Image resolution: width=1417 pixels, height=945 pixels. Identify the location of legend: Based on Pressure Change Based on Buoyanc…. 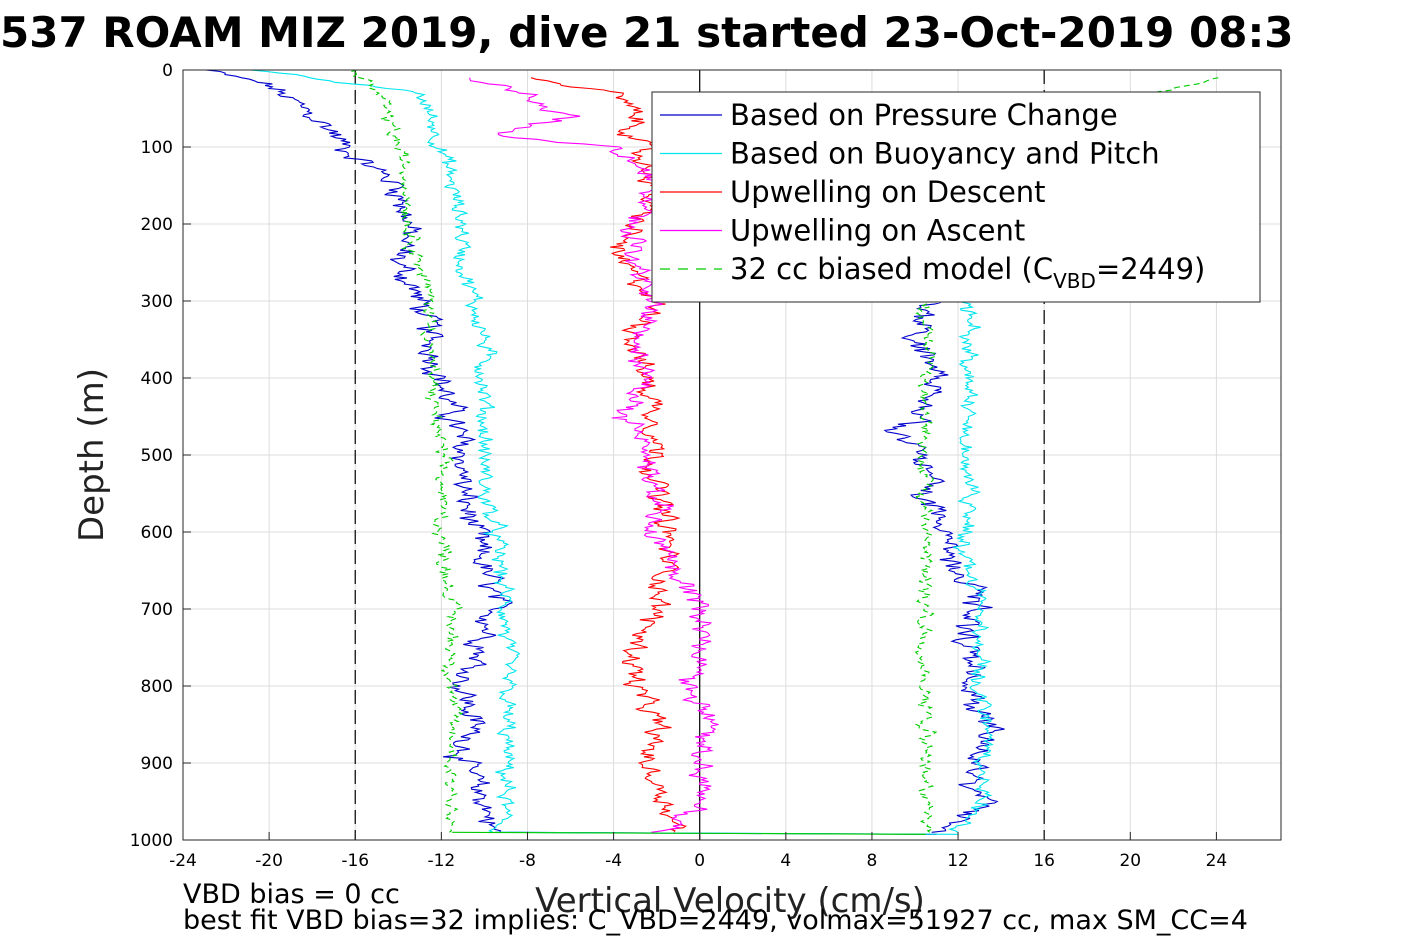
(956, 197).